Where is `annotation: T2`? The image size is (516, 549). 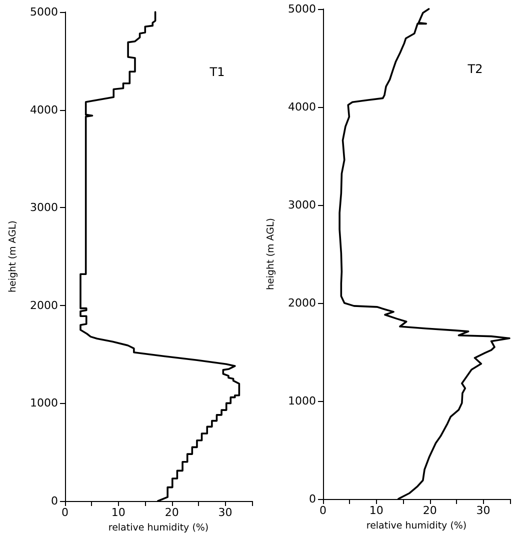 annotation: T2 is located at coordinates (474, 69).